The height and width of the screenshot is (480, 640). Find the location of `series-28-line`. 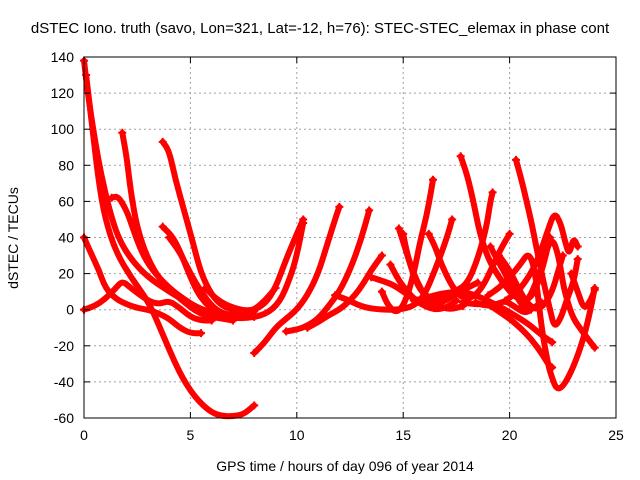

series-28-line is located at coordinates (541, 258).